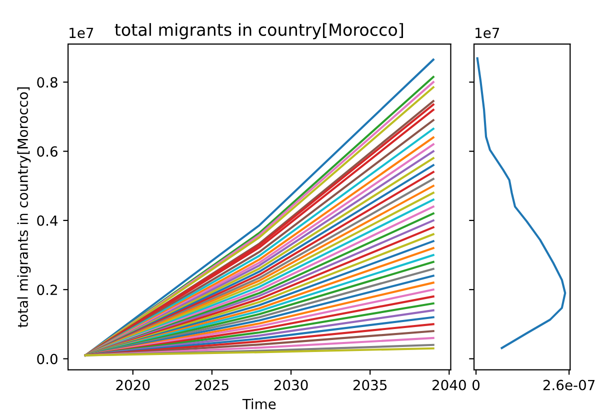  Describe the element at coordinates (449, 385) in the screenshot. I see `x-tick-label: 2040` at that location.